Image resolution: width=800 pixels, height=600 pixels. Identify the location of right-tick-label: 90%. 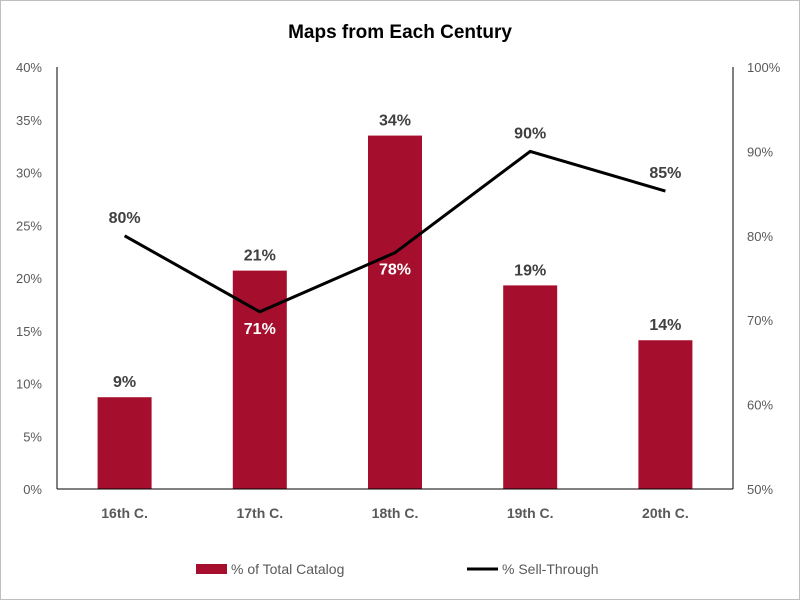
(760, 151).